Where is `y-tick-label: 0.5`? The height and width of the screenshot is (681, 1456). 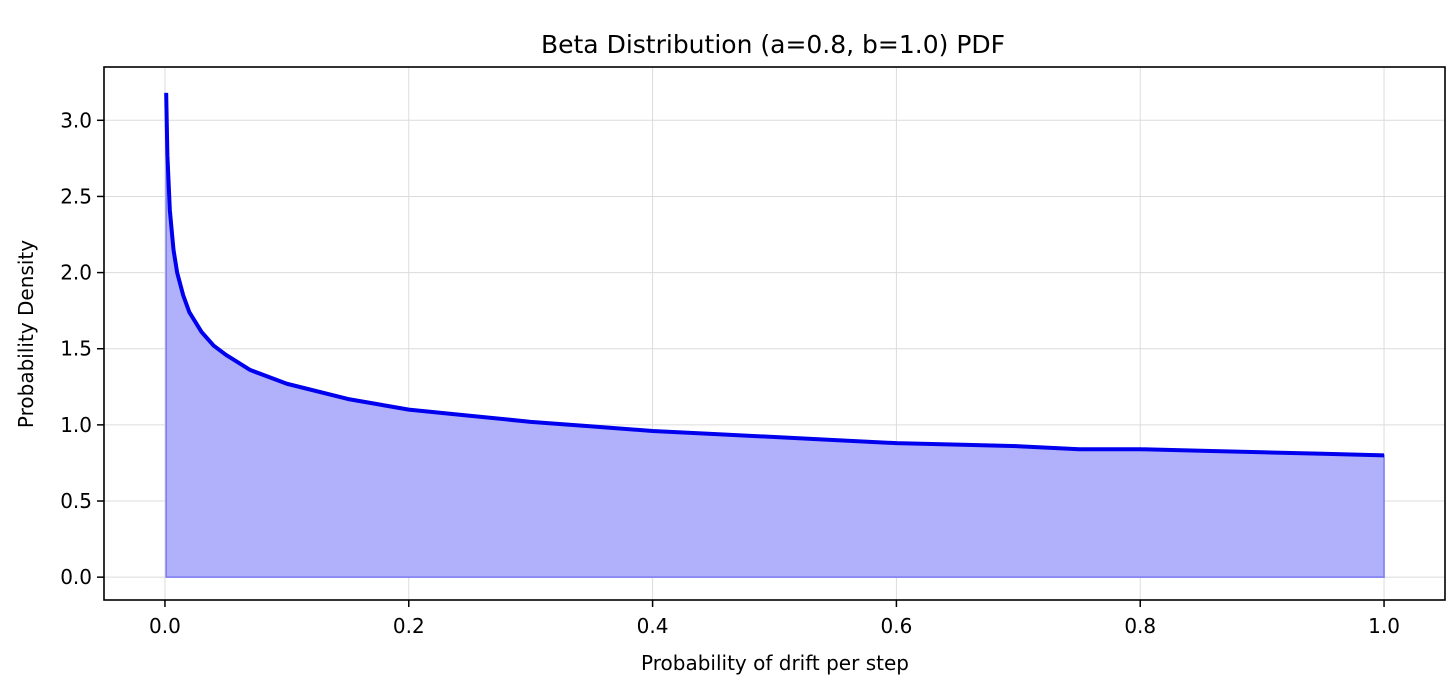
y-tick-label: 0.5 is located at coordinates (76, 501).